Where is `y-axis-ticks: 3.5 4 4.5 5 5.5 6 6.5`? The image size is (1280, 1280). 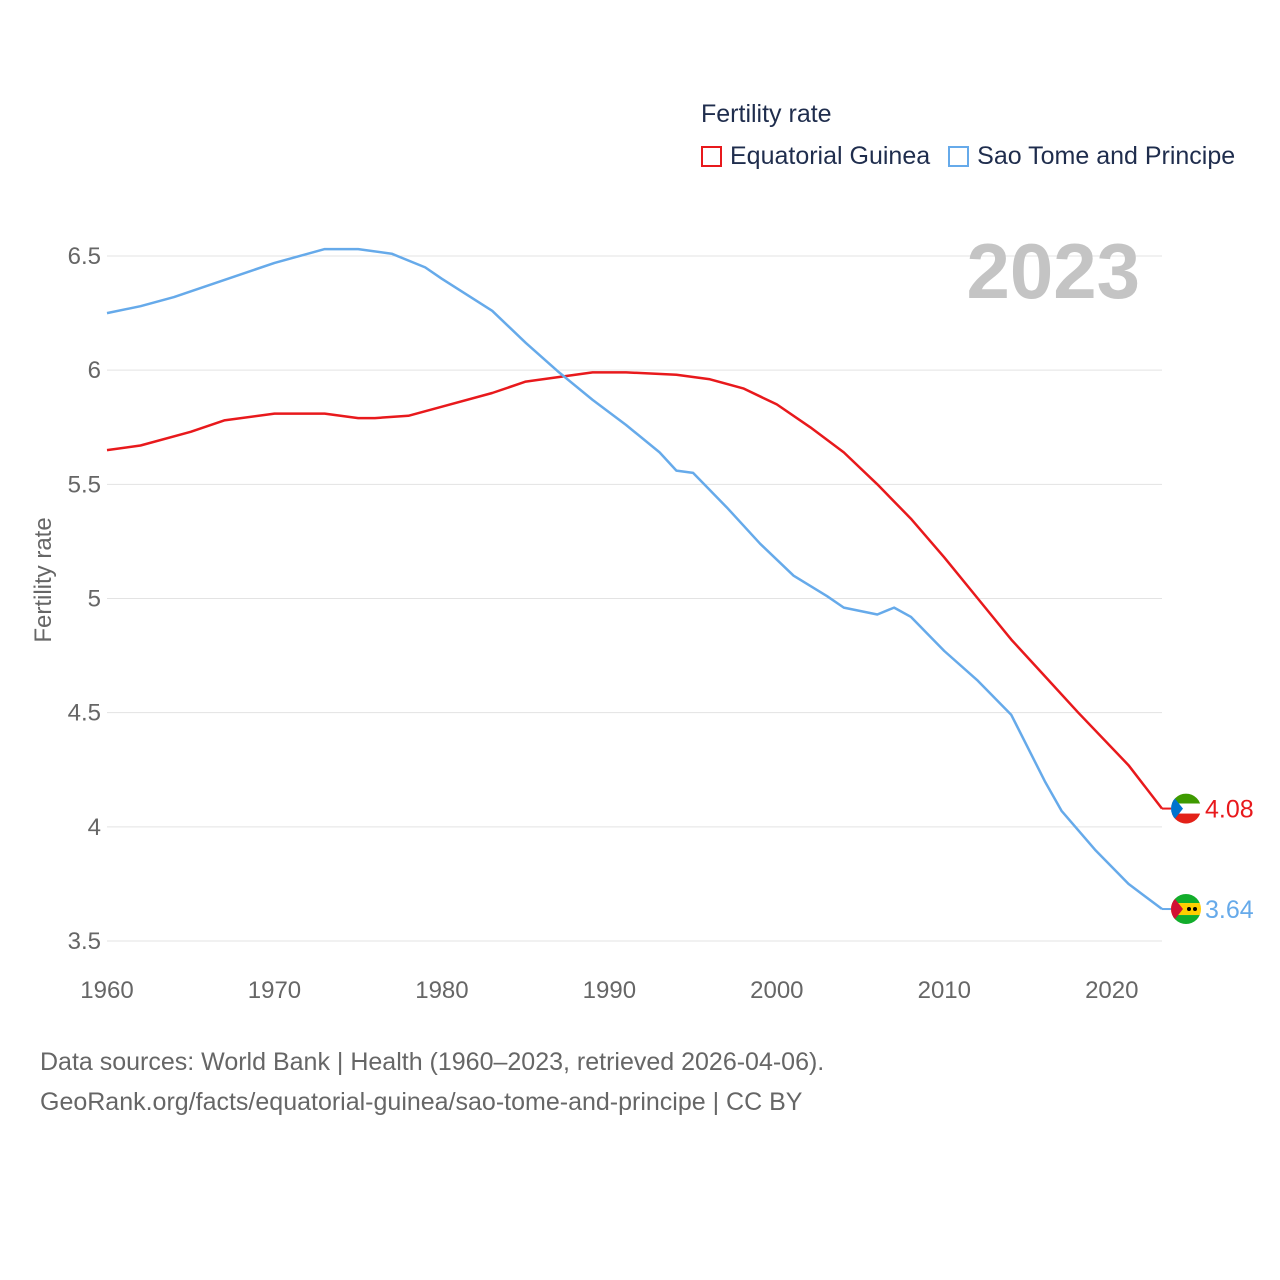
y-axis-ticks: 3.5 4 4.5 5 5.5 6 6.5 is located at coordinates (84, 599).